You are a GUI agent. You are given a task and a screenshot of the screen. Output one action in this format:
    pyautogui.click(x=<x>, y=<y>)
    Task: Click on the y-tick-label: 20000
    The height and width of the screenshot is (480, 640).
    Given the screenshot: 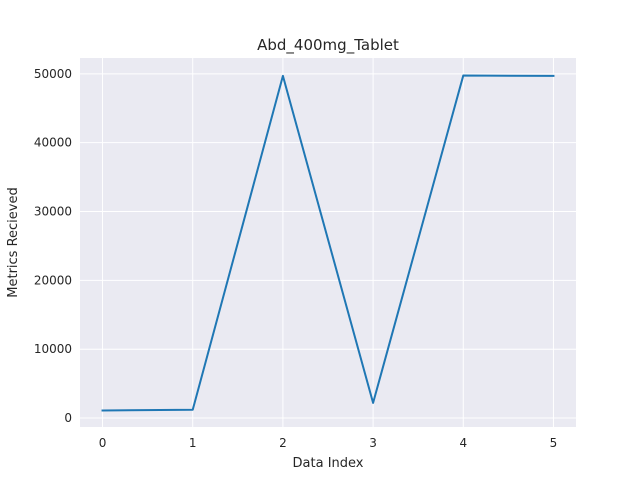 What is the action you would take?
    pyautogui.click(x=53, y=280)
    